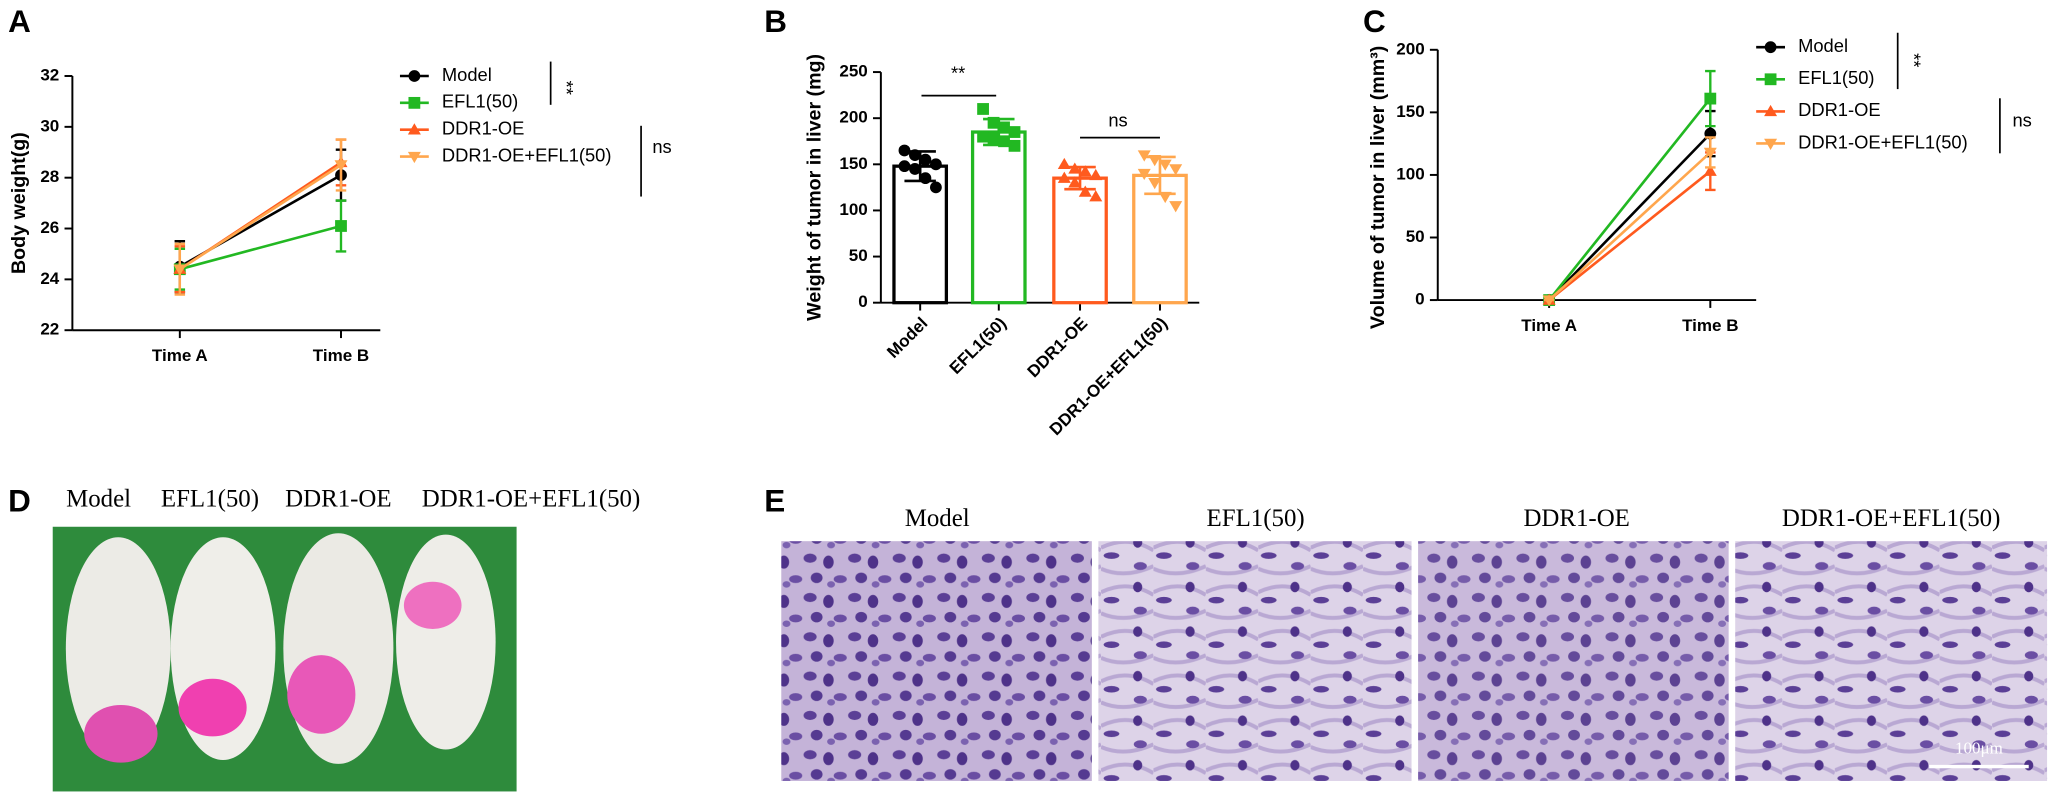 The height and width of the screenshot is (798, 2050). What do you see at coordinates (49, 176) in the screenshot?
I see `y-tick-label: 28` at bounding box center [49, 176].